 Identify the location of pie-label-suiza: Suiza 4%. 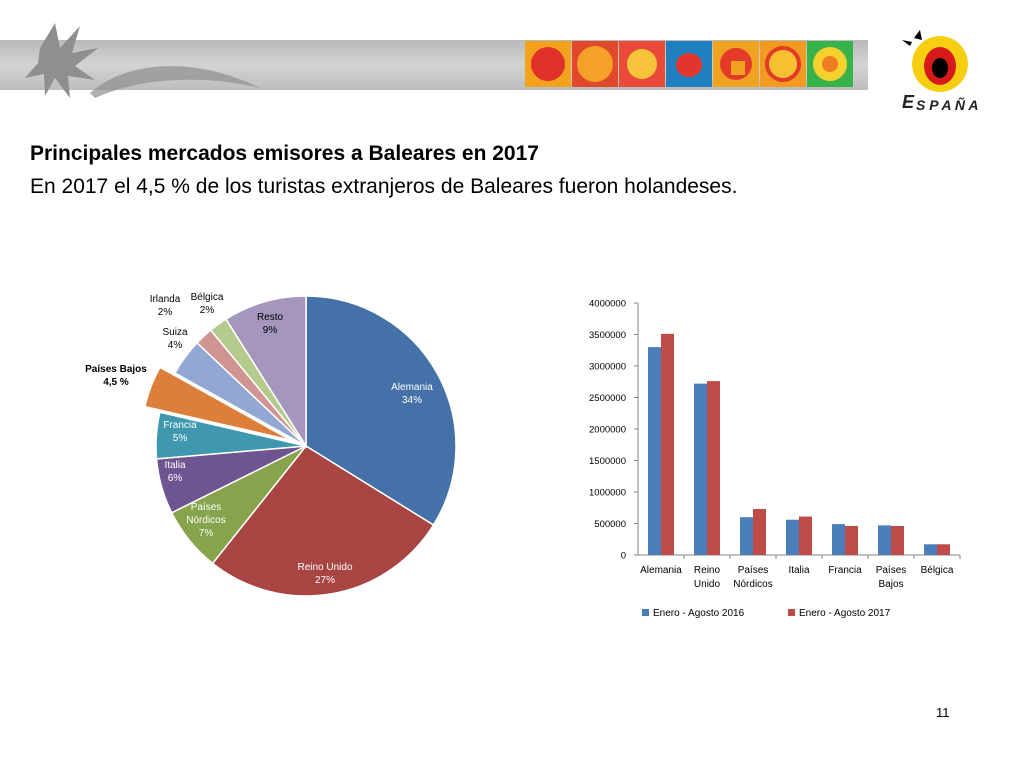
(174, 339).